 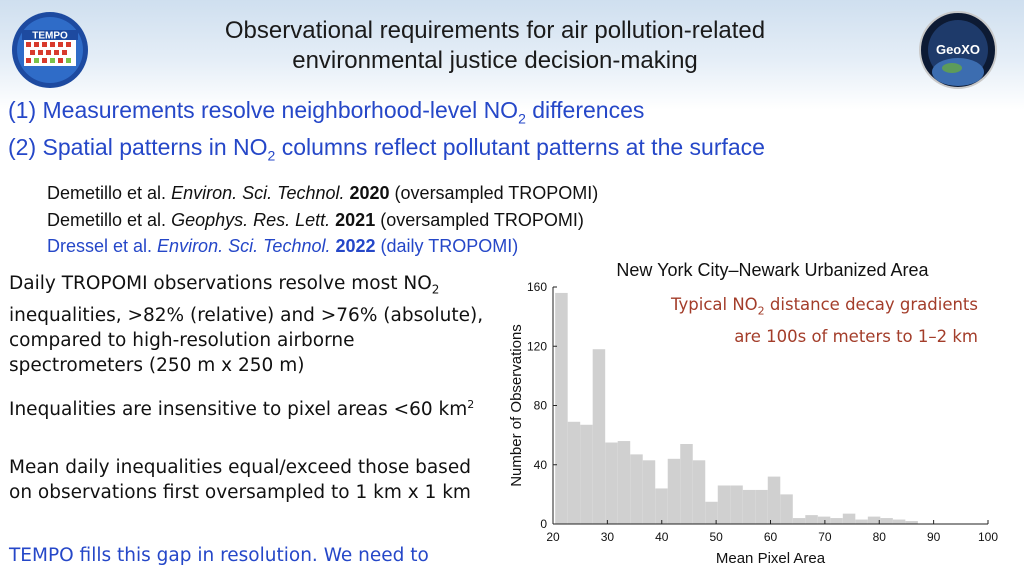 I want to click on annotation-line-2: are 100s of meters to 1–2 km, so click(x=856, y=337).